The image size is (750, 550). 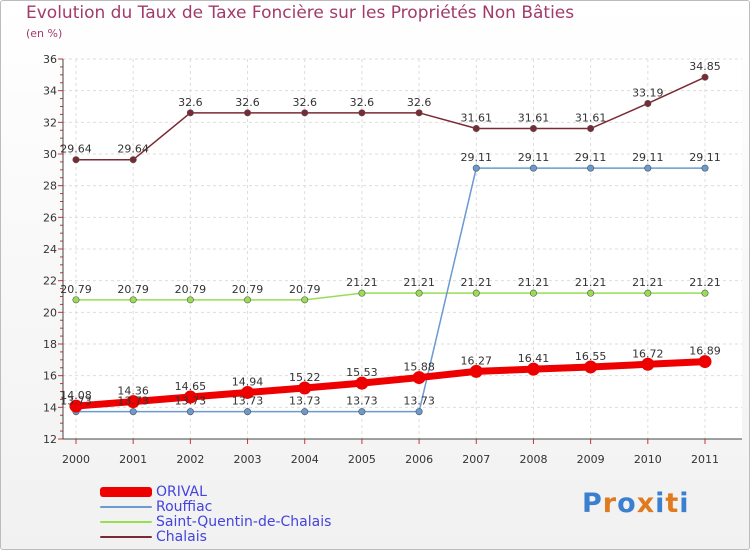 What do you see at coordinates (648, 168) in the screenshot?
I see `point-rouffiac-2010` at bounding box center [648, 168].